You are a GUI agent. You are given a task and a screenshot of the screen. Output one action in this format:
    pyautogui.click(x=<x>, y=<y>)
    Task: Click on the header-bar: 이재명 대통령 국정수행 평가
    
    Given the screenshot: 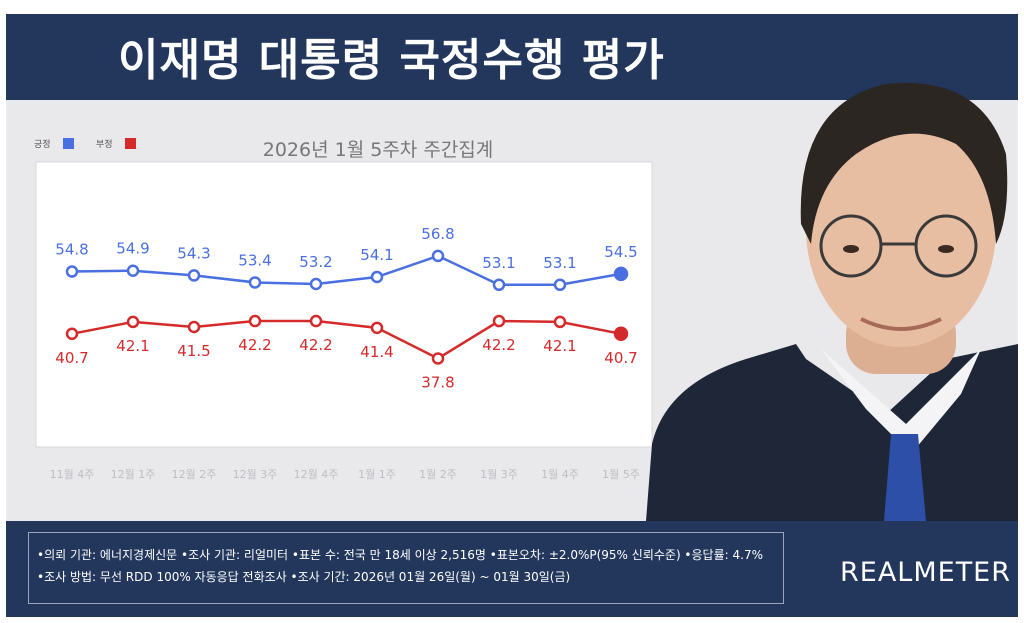 What is the action you would take?
    pyautogui.click(x=512, y=57)
    